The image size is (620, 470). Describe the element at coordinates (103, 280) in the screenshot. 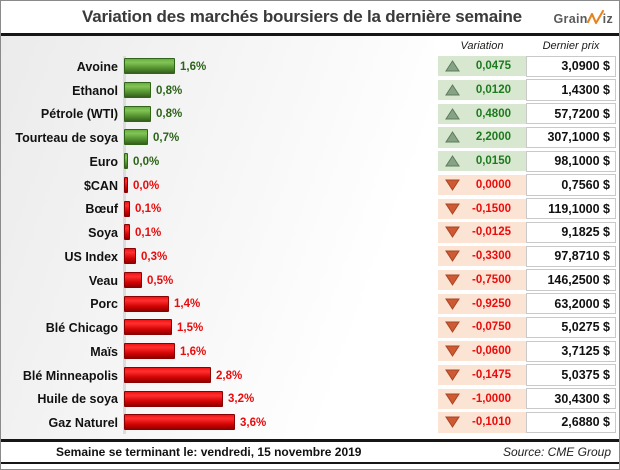

I see `category-label: Veau` at that location.